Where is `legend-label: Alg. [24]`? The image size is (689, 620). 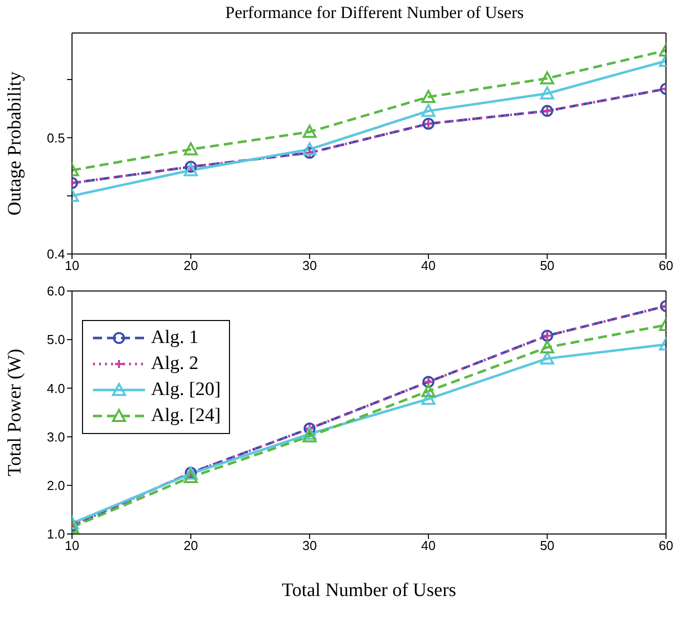 legend-label: Alg. [24] is located at coordinates (186, 416).